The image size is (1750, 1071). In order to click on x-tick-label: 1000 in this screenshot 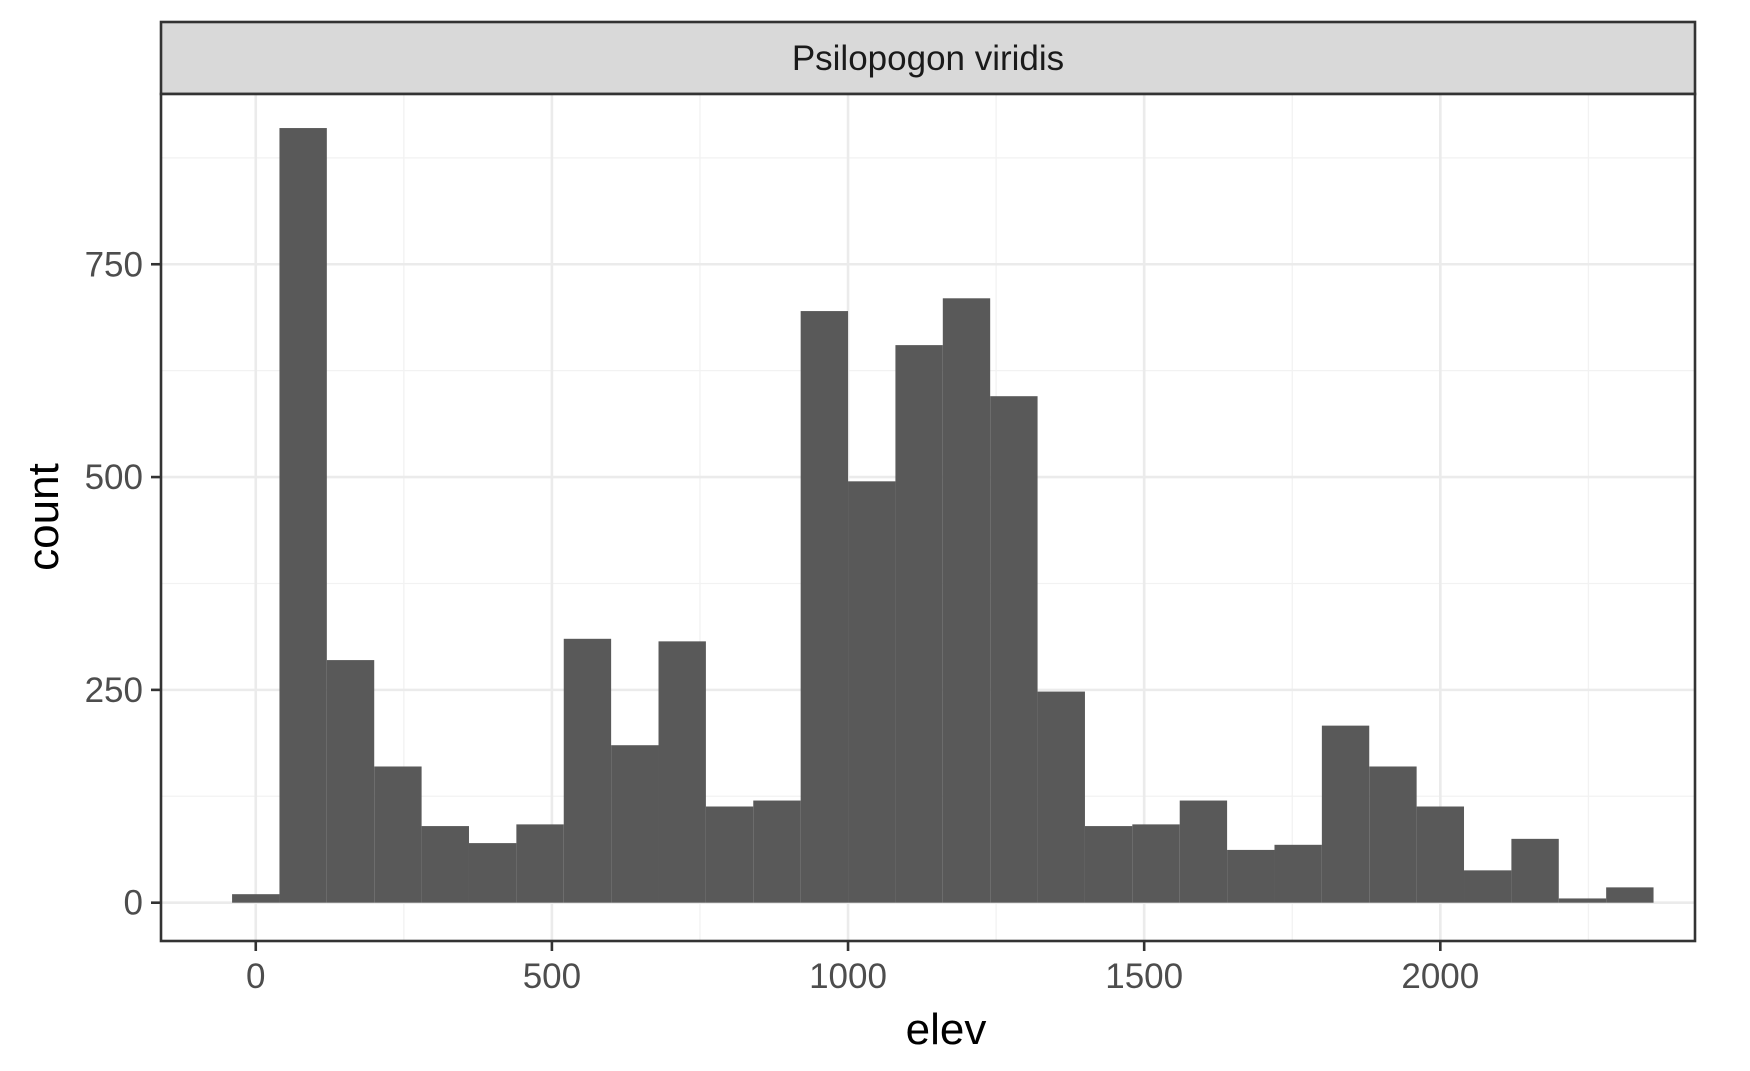, I will do `click(848, 976)`.